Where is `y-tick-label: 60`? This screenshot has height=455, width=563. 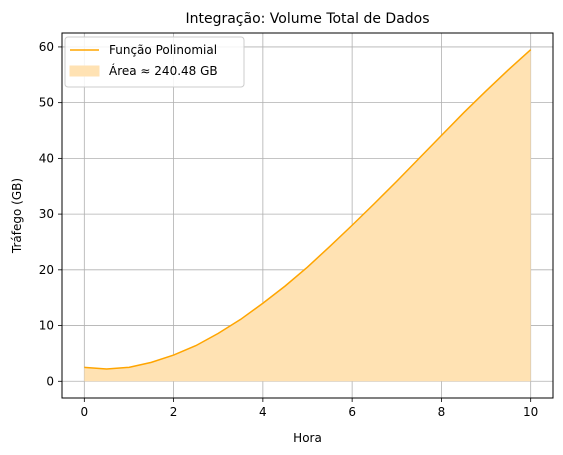 y-tick-label: 60 is located at coordinates (46, 47).